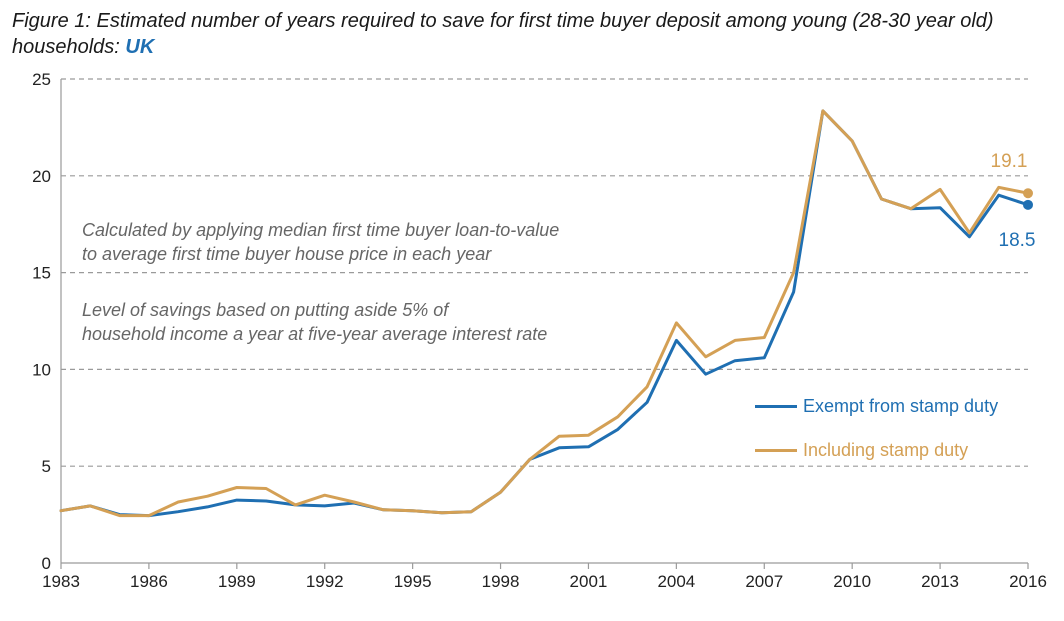 The image size is (1064, 621). I want to click on legend-label-exempt: Exempt from stamp duty, so click(901, 405).